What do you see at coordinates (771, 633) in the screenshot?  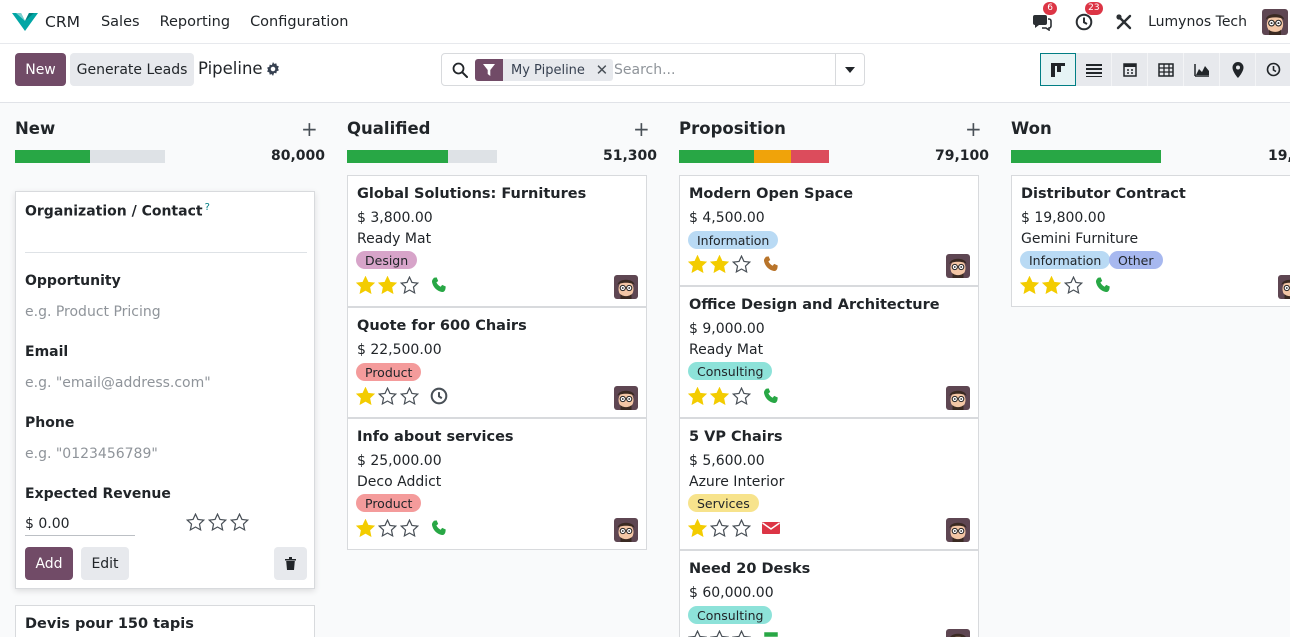 I see `activity-icon` at bounding box center [771, 633].